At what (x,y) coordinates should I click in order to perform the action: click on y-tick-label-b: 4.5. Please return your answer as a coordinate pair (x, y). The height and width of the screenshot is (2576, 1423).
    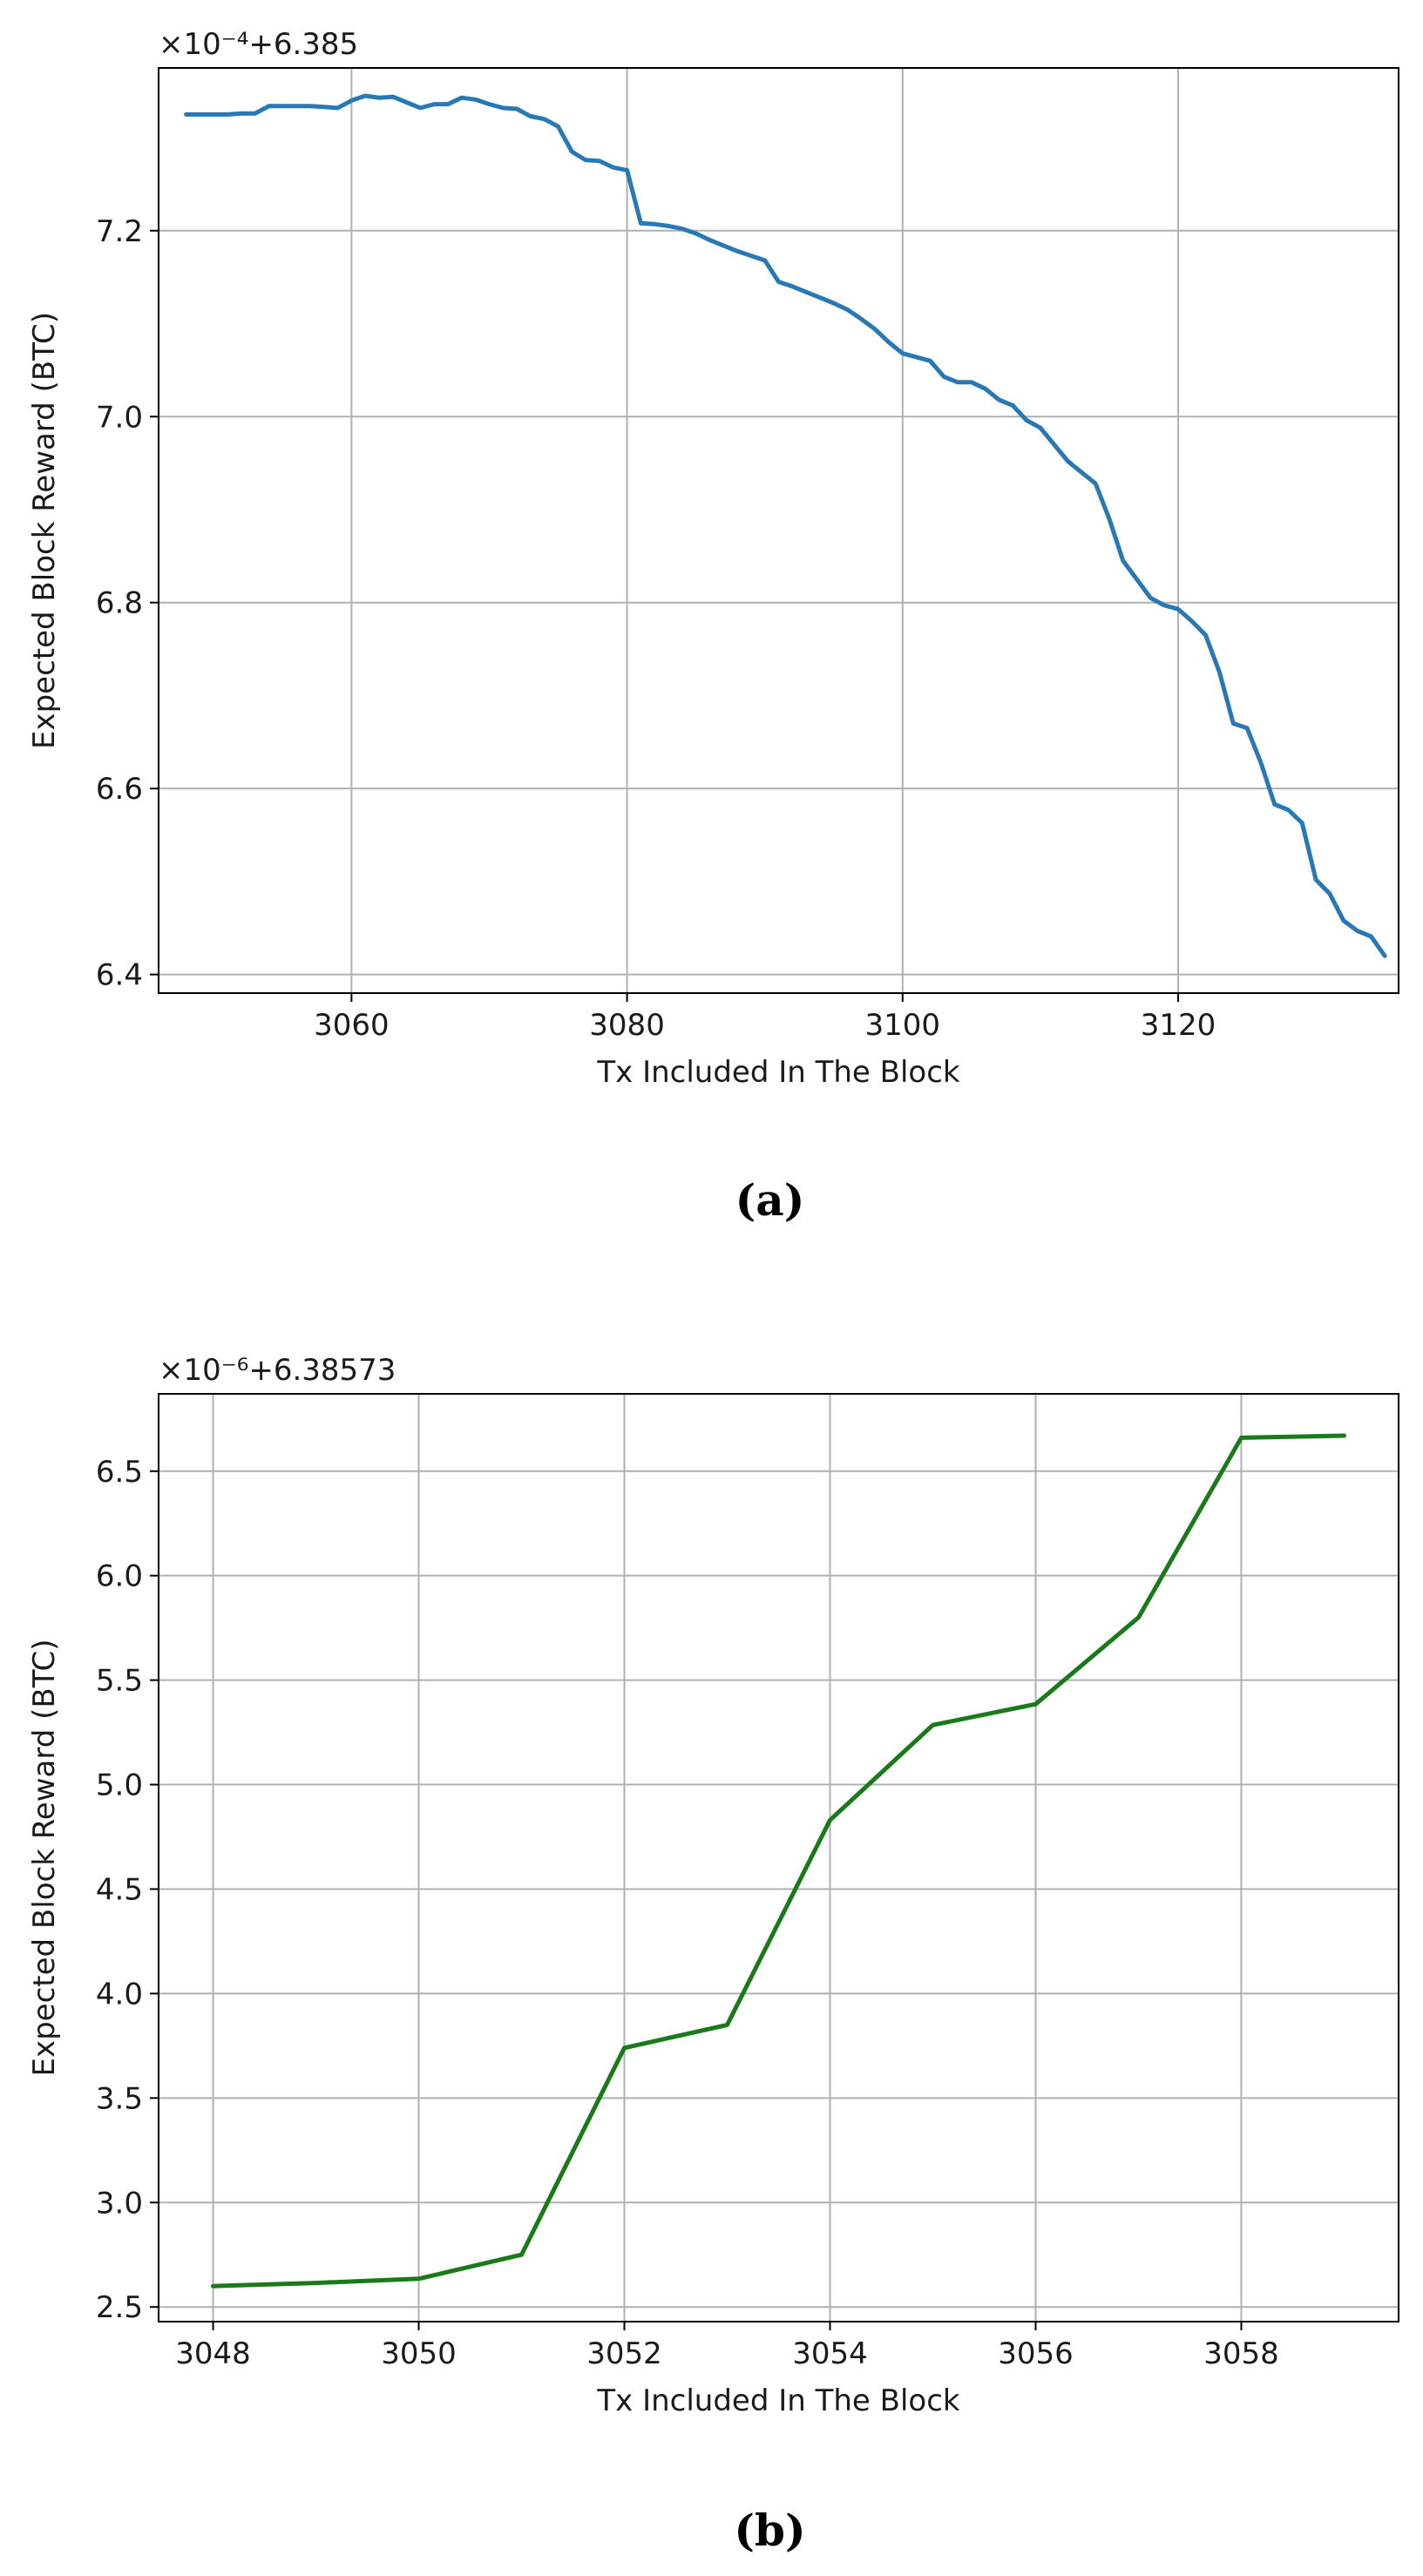
    Looking at the image, I should click on (119, 1889).